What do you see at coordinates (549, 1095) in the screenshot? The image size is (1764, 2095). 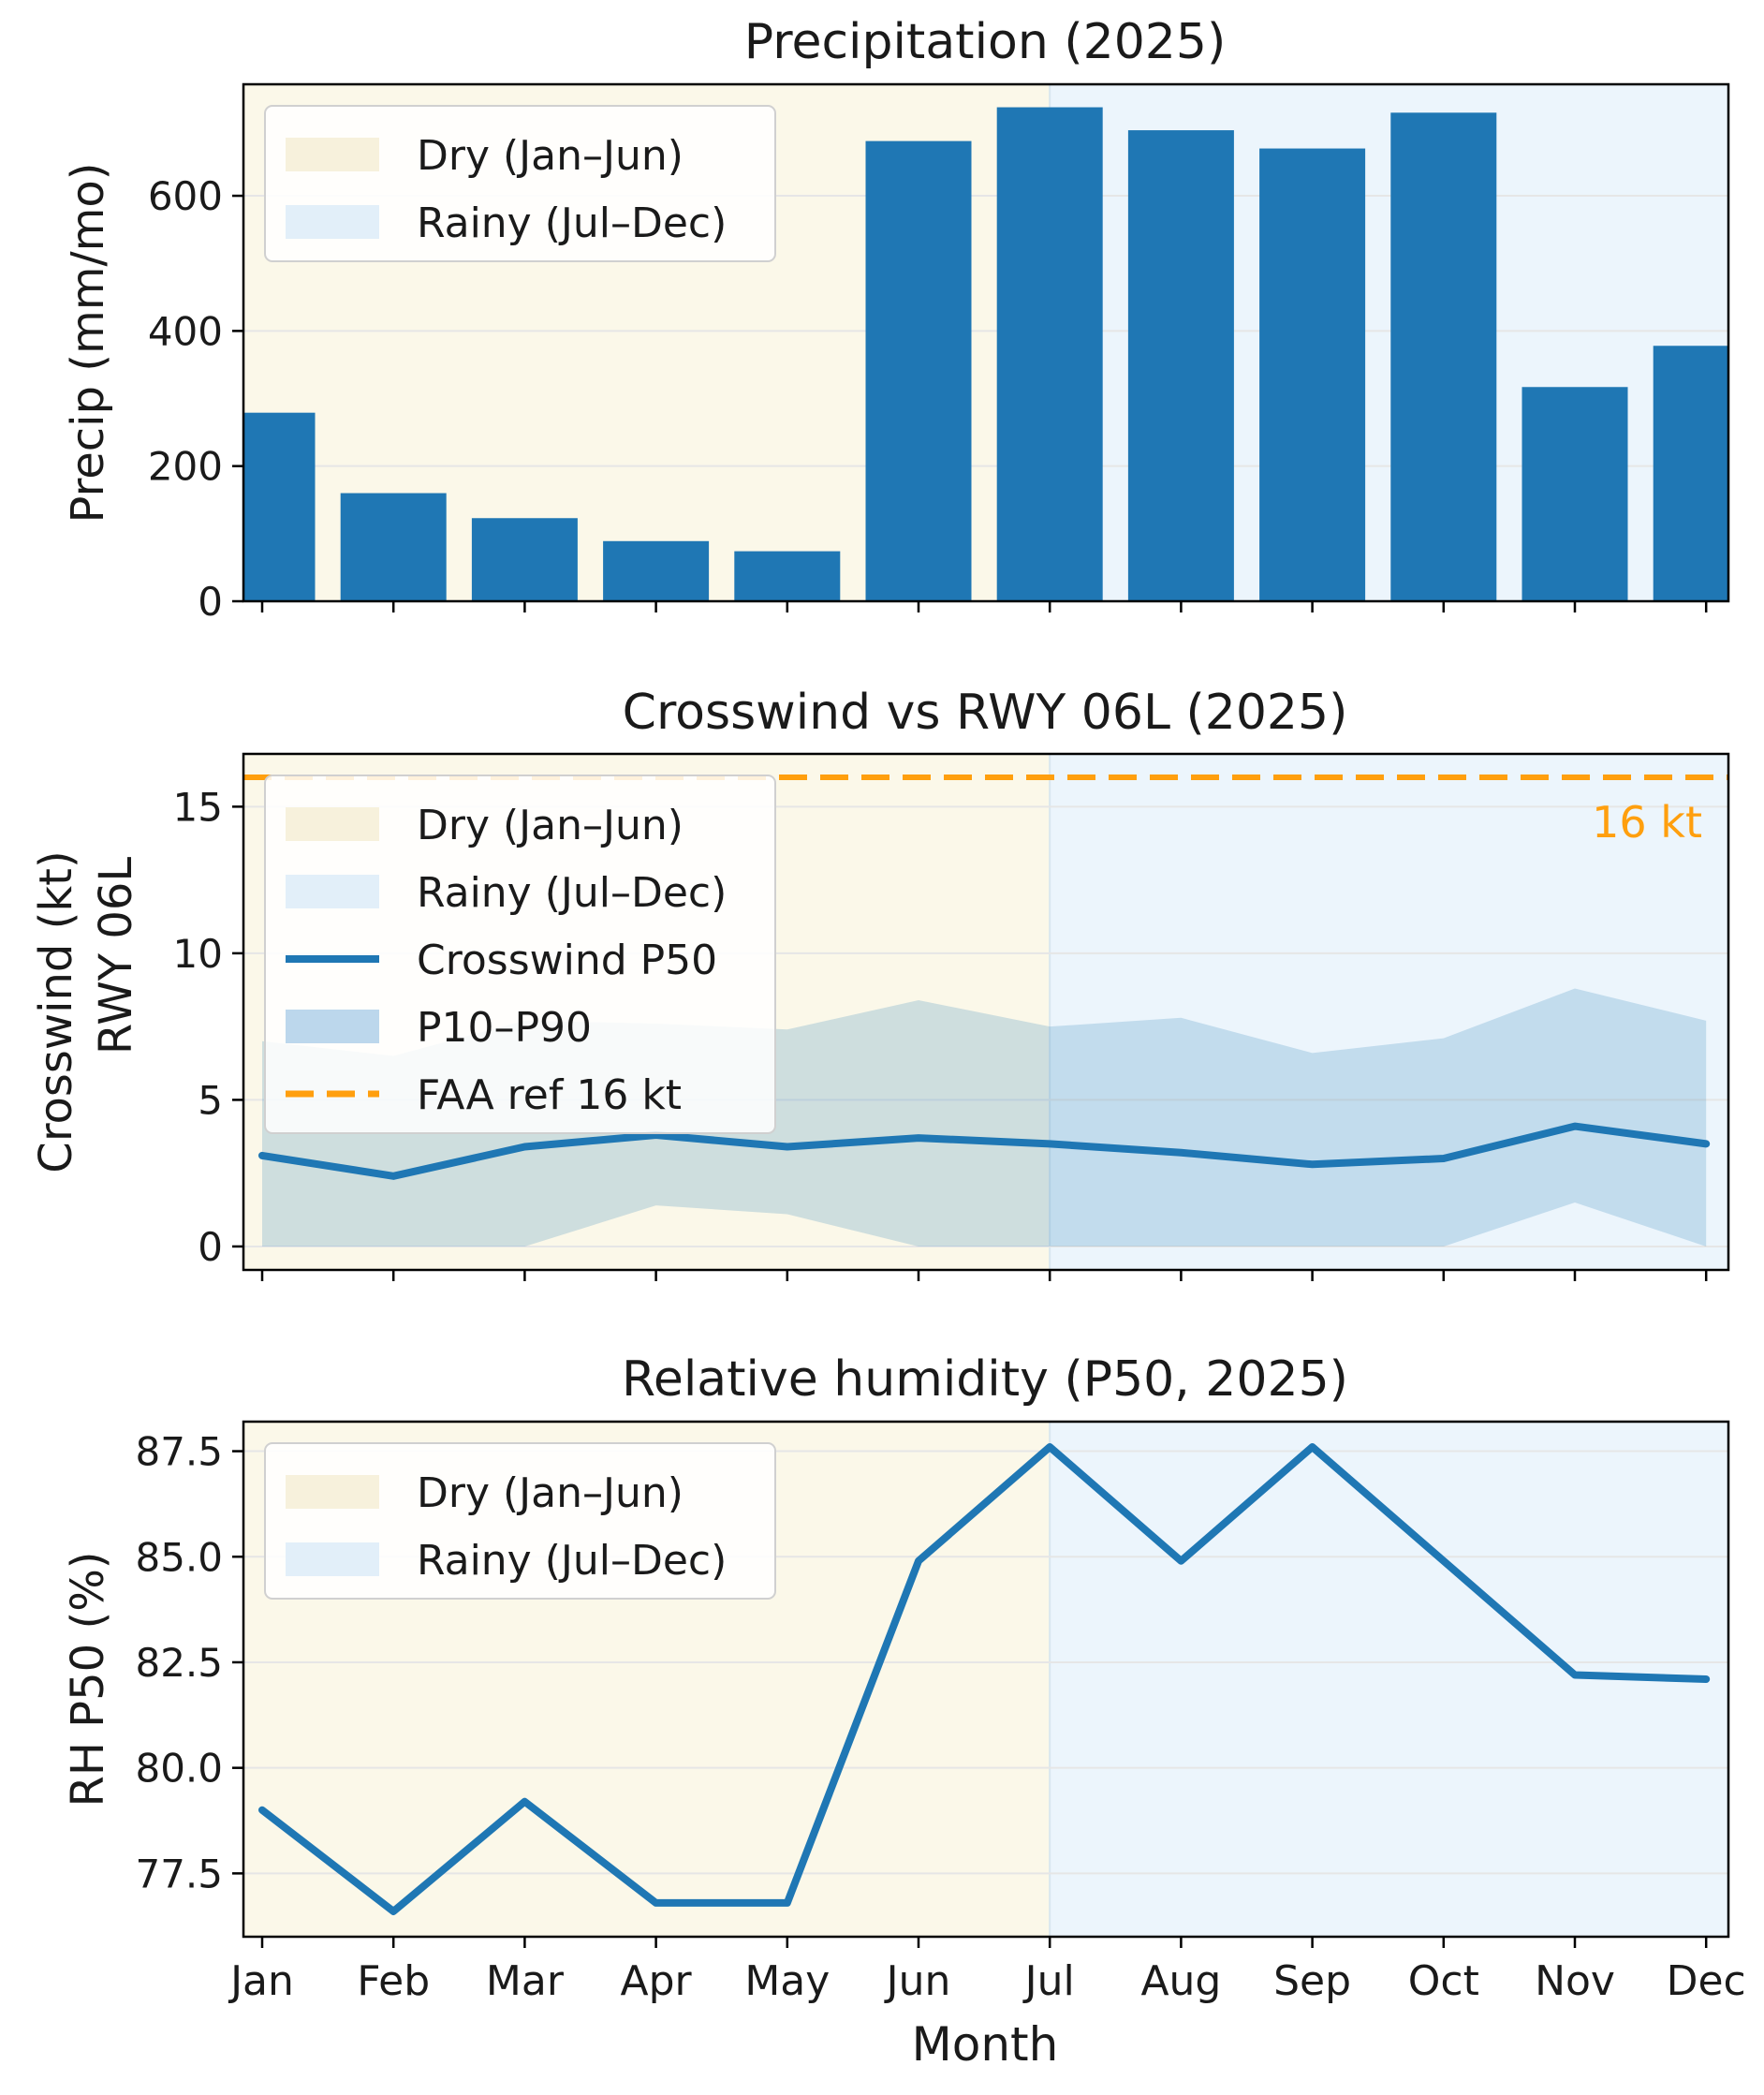 I see `legend-label: FAA ref 16 kt` at bounding box center [549, 1095].